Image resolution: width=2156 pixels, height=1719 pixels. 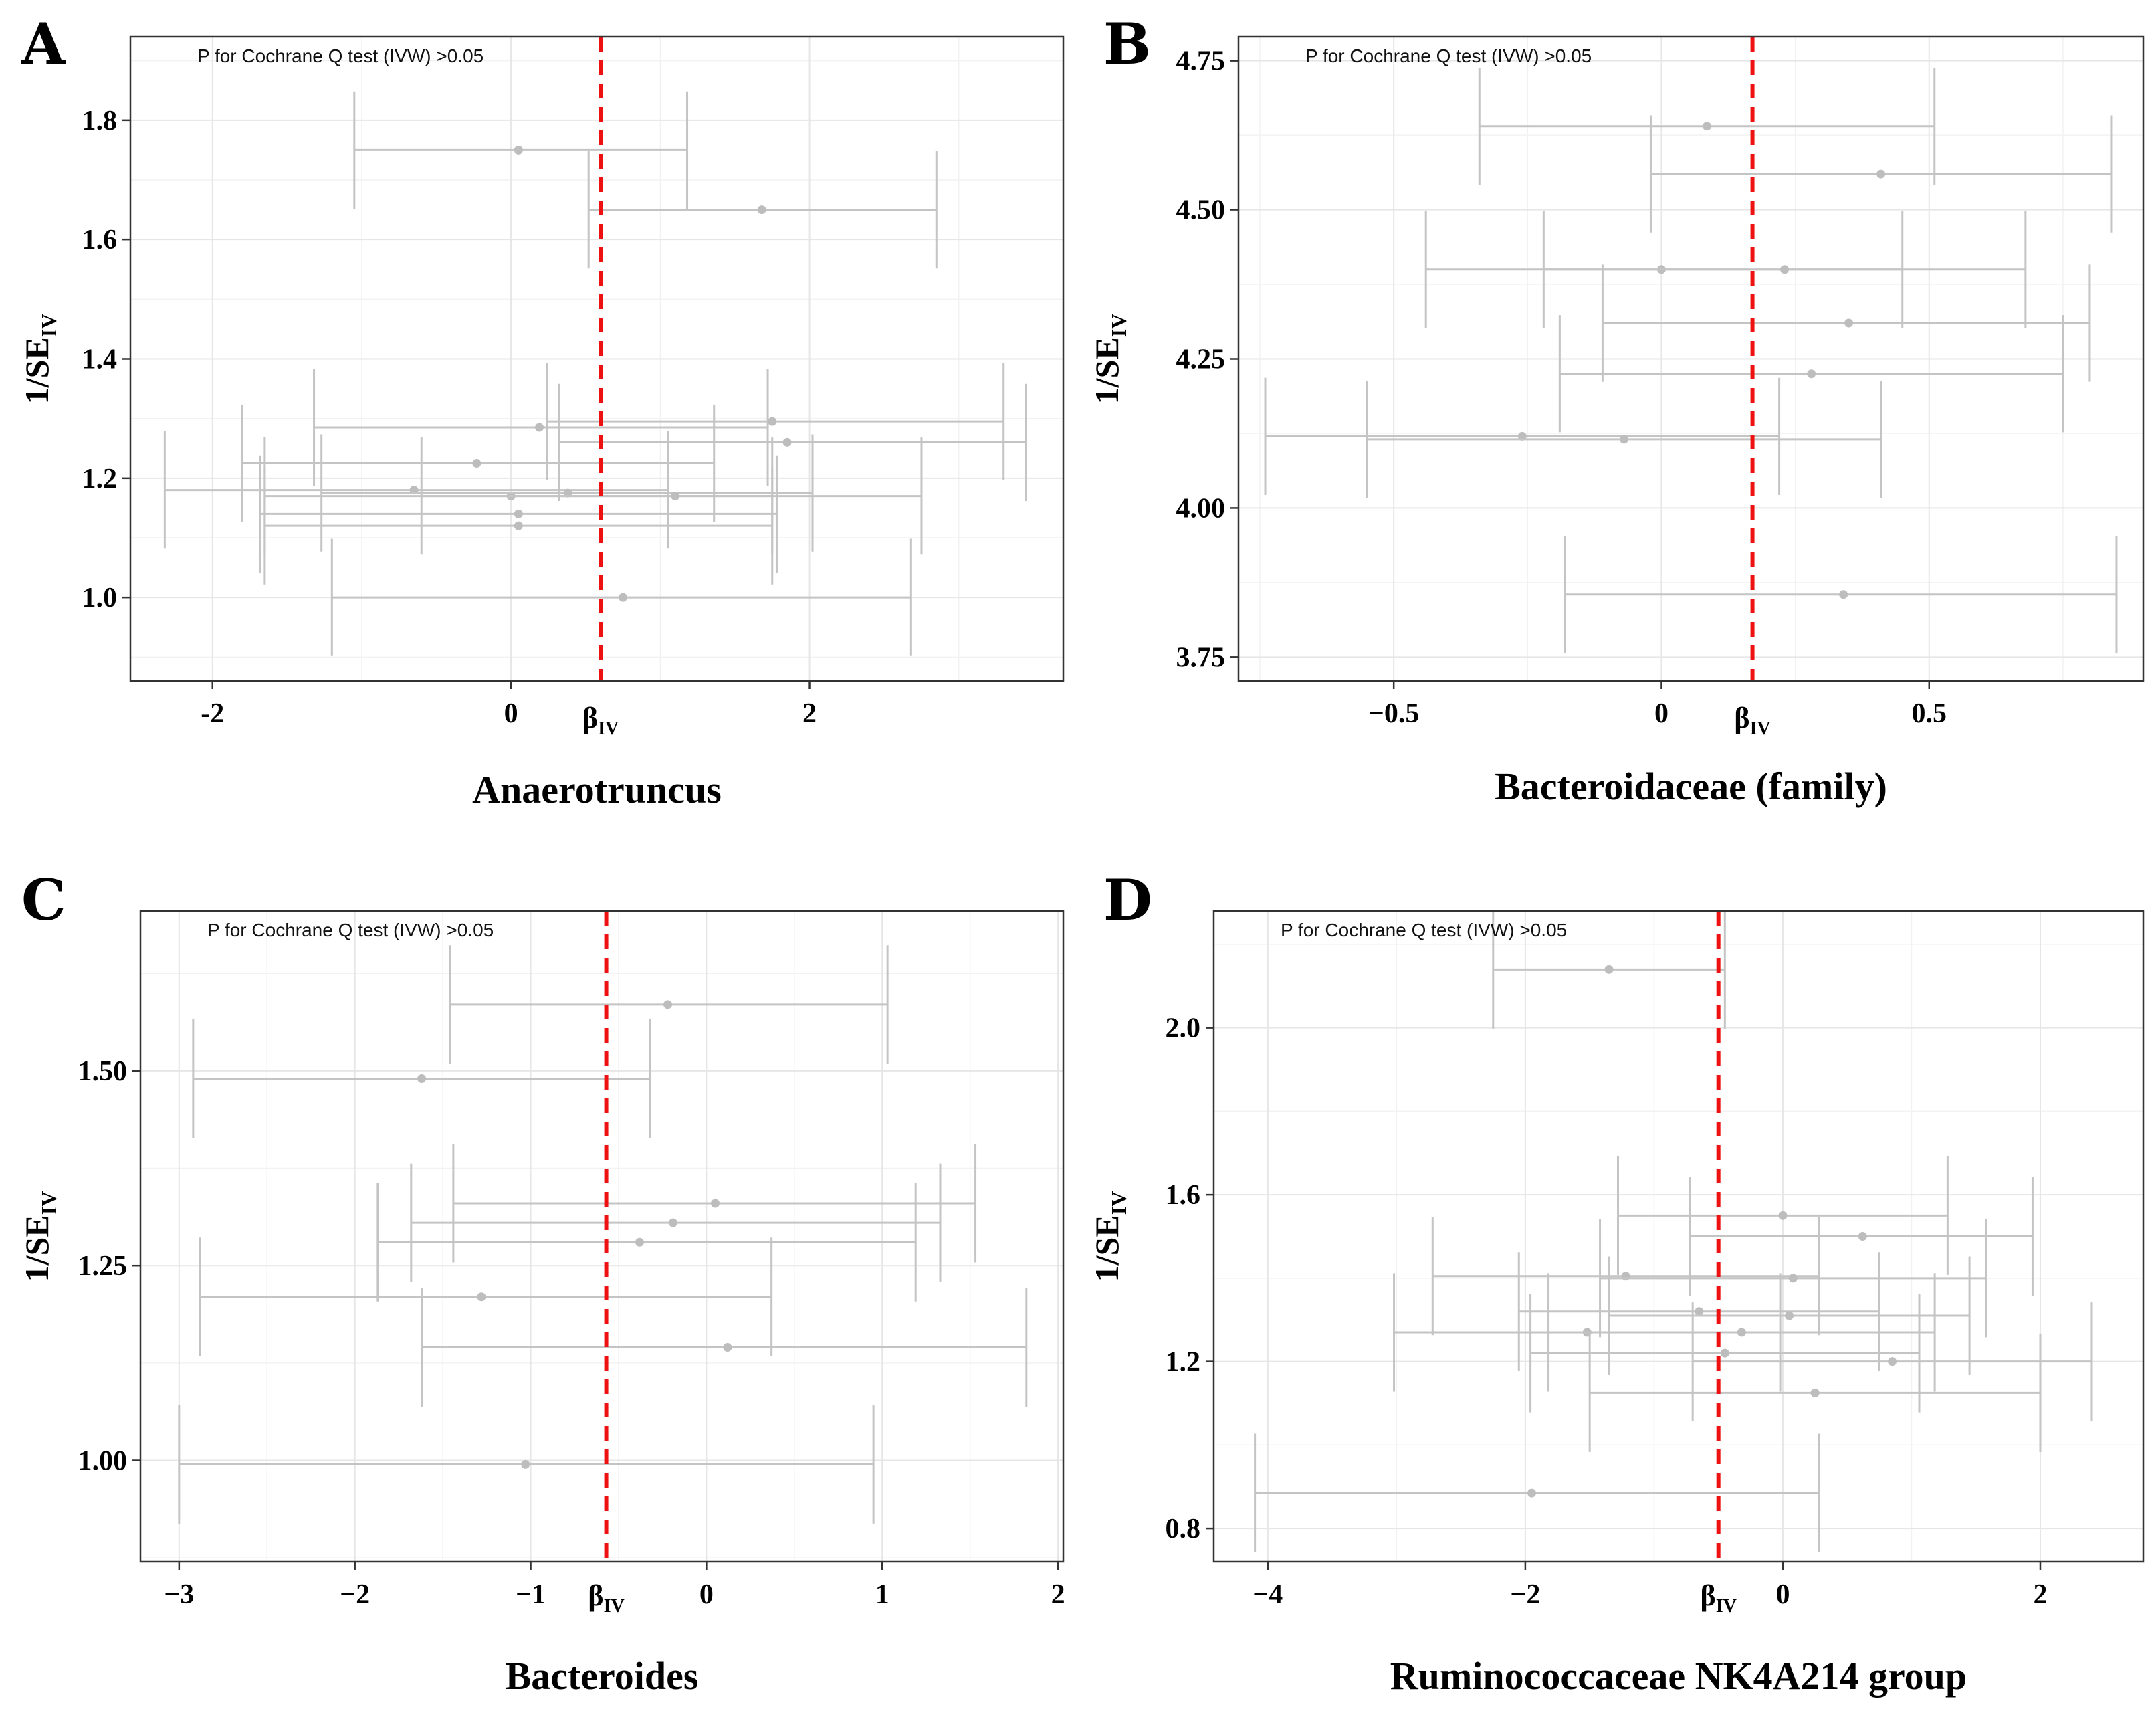 What do you see at coordinates (1184, 1529) in the screenshot?
I see `y-tick-label: 0.8` at bounding box center [1184, 1529].